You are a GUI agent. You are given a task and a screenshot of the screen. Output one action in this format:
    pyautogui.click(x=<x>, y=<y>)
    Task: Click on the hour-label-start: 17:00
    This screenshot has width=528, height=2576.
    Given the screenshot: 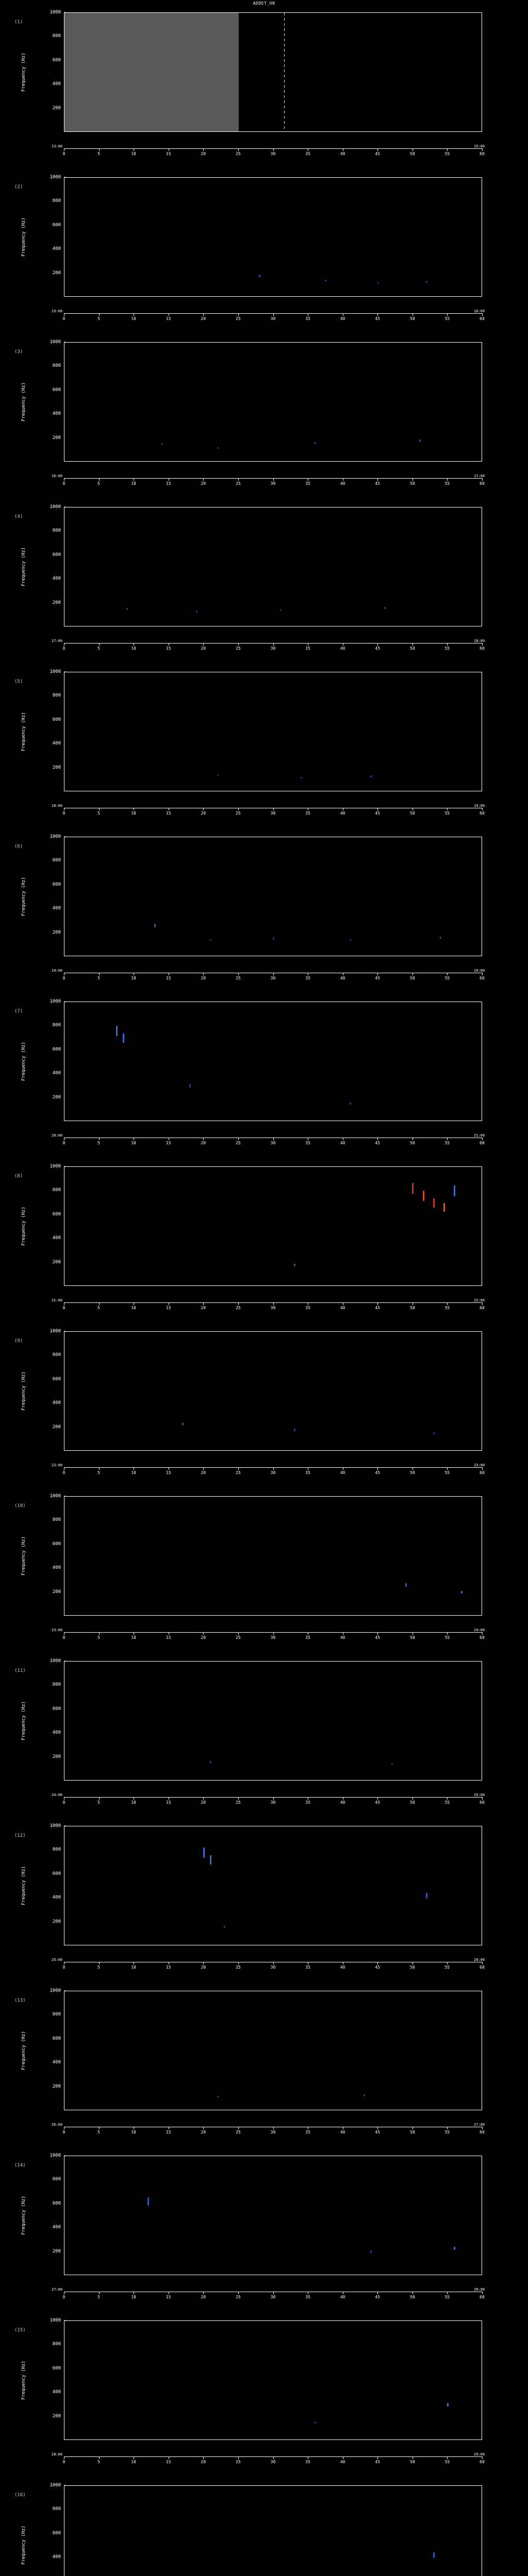 What is the action you would take?
    pyautogui.click(x=57, y=641)
    